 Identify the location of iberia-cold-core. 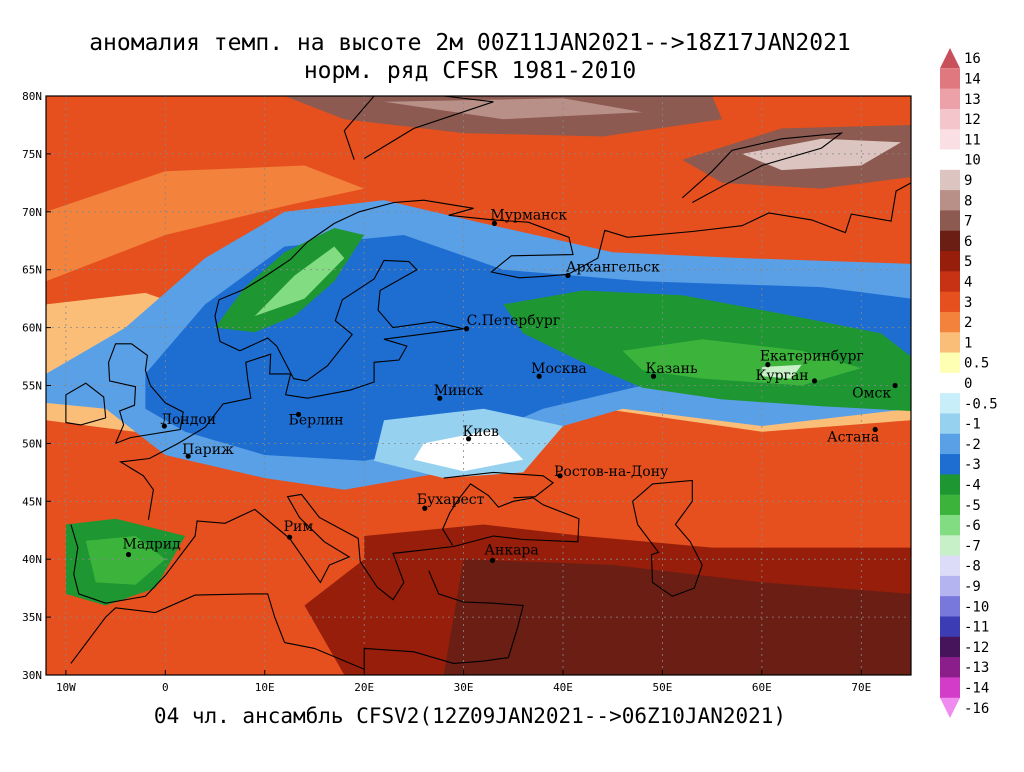
(125, 560).